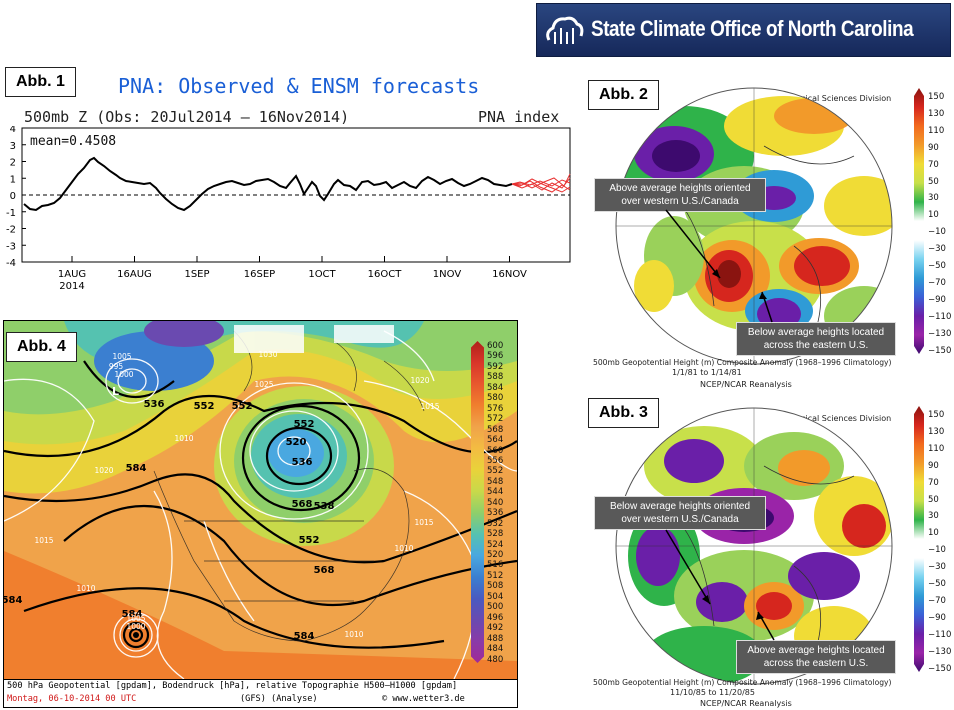 Image resolution: width=954 pixels, height=710 pixels. What do you see at coordinates (919, 539) in the screenshot?
I see `panel3-colorbar-gradient` at bounding box center [919, 539].